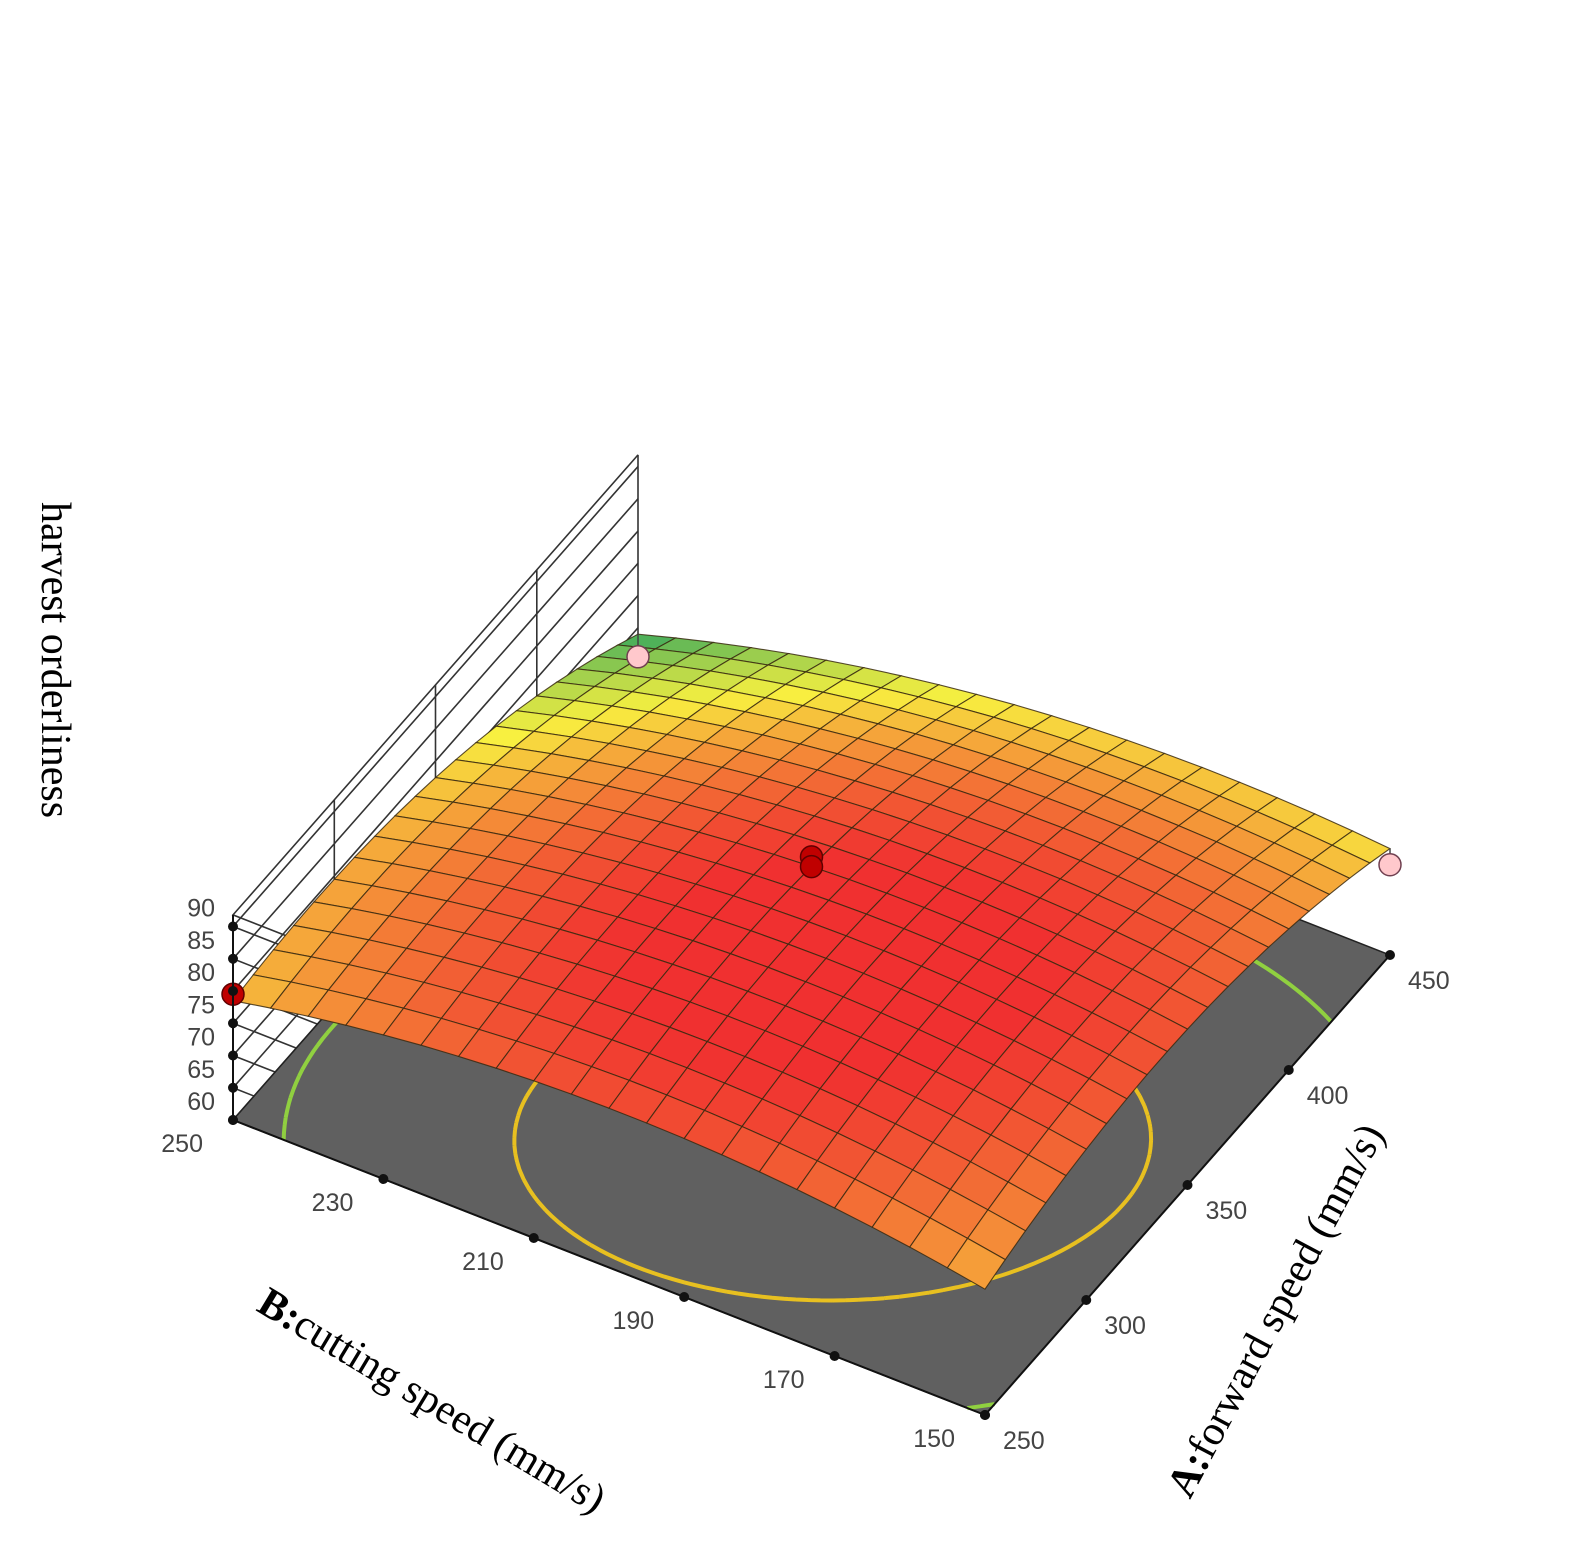 The image size is (1574, 1548). I want to click on z-tick-label: 60, so click(201, 1102).